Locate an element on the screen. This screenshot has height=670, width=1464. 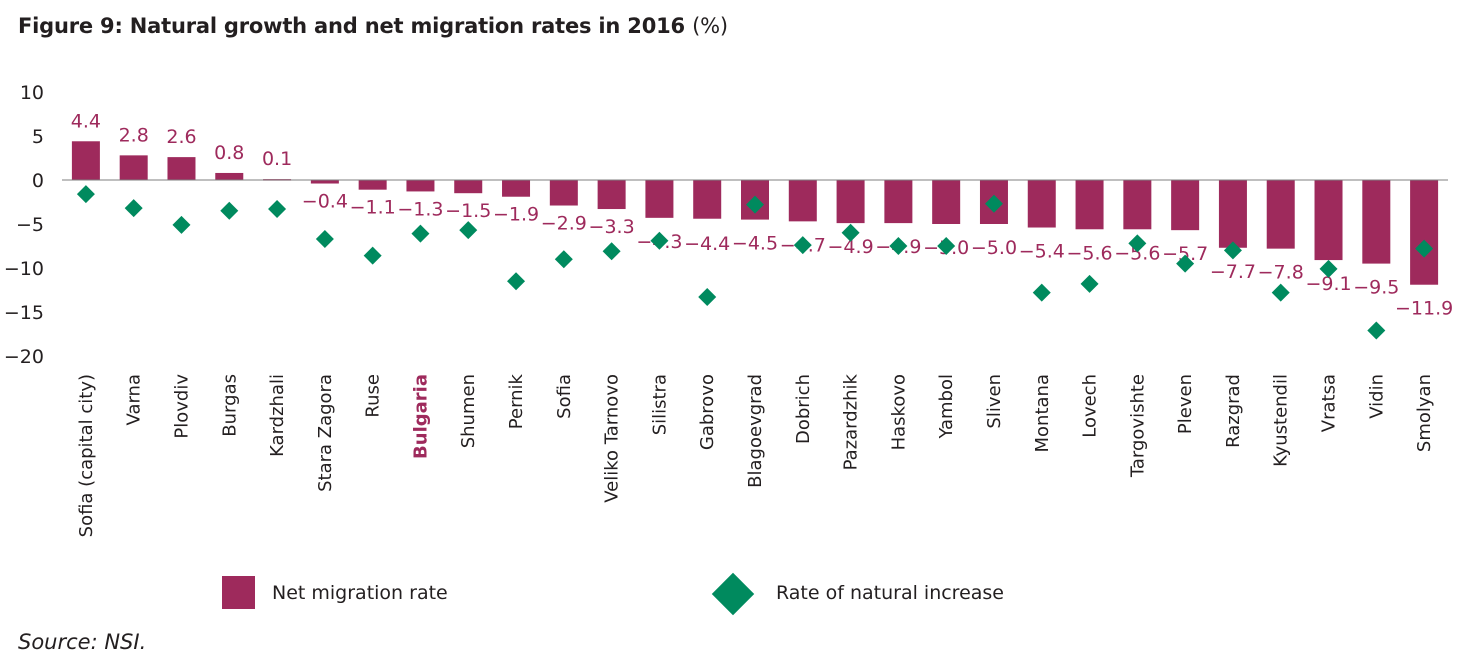
bar-bulgaria is located at coordinates (420, 186).